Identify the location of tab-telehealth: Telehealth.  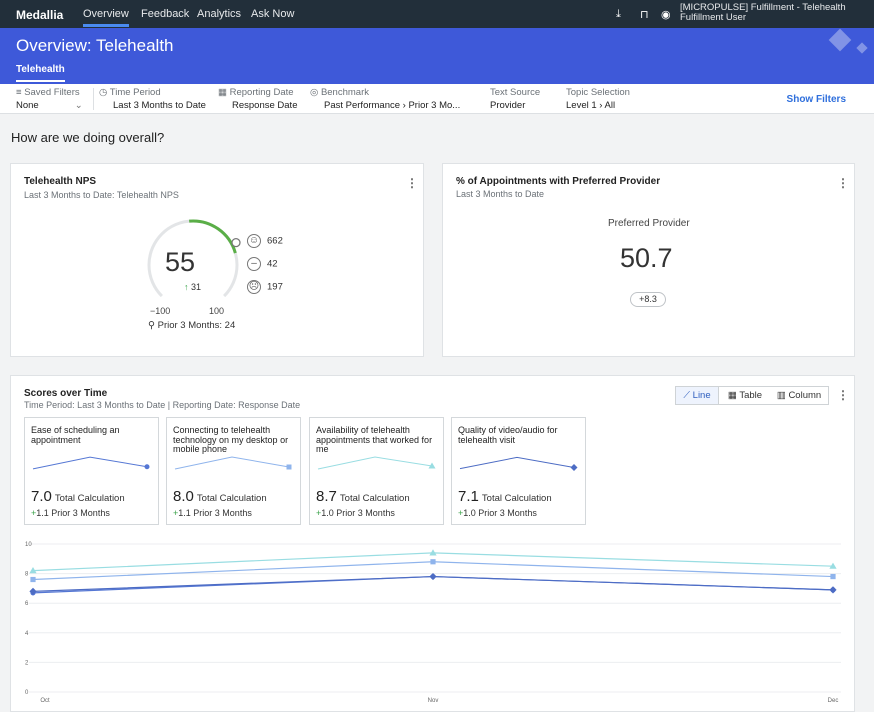
(40, 73).